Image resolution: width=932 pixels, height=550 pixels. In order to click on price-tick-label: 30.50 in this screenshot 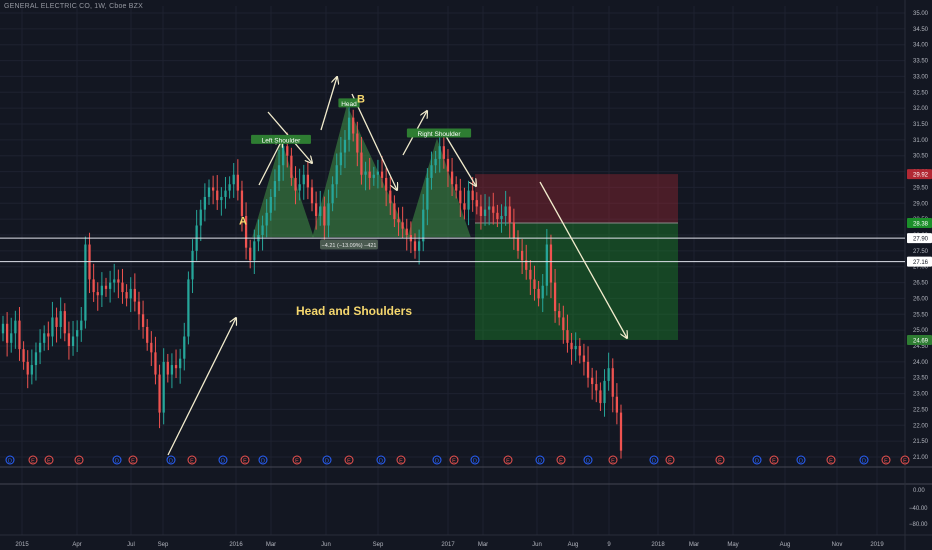, I will do `click(921, 157)`.